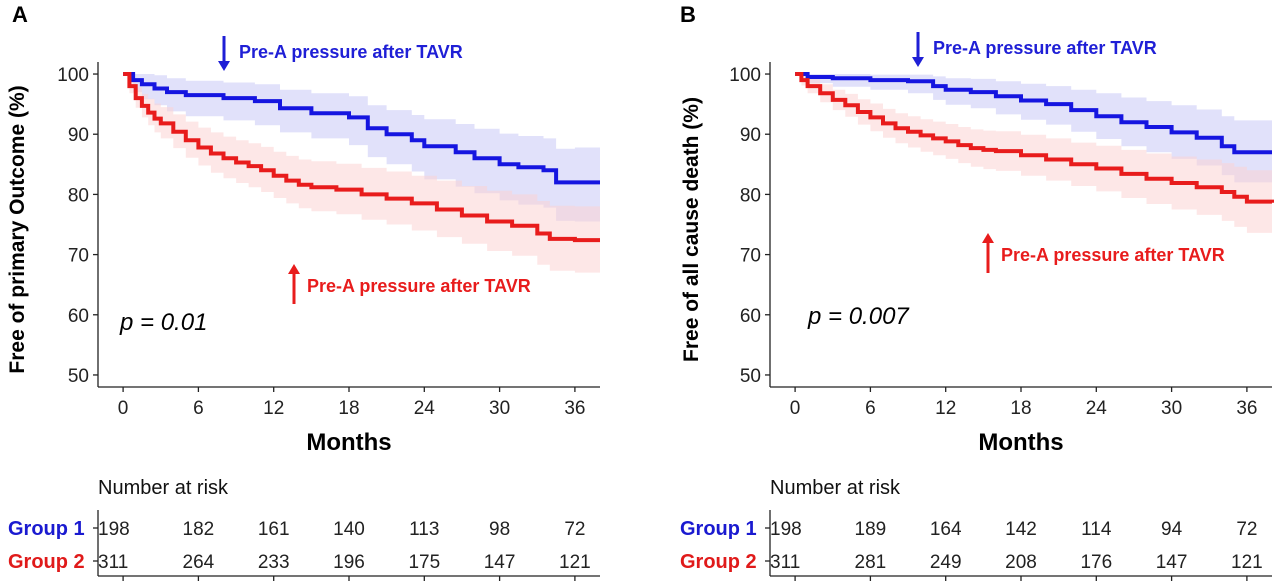  Describe the element at coordinates (871, 529) in the screenshot. I see `risk-count: 189` at that location.